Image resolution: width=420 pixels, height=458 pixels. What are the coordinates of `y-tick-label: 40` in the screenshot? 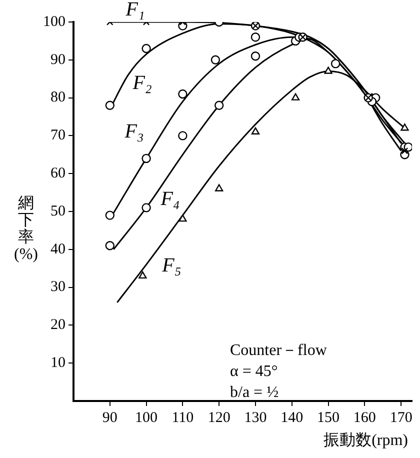 It's located at (58, 249).